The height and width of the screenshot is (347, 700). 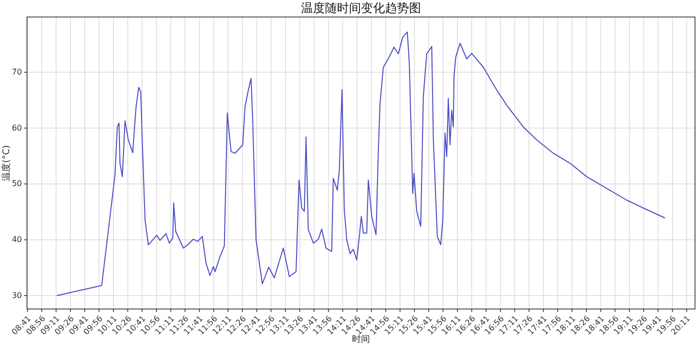 What do you see at coordinates (17, 127) in the screenshot?
I see `y-tick-label: 60` at bounding box center [17, 127].